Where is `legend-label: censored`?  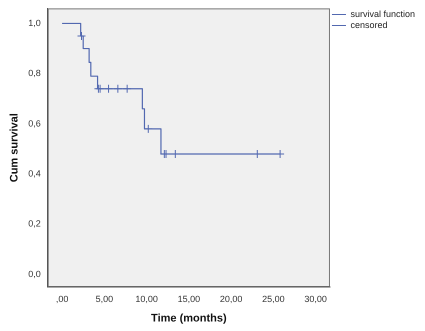
legend-label: censored is located at coordinates (369, 25).